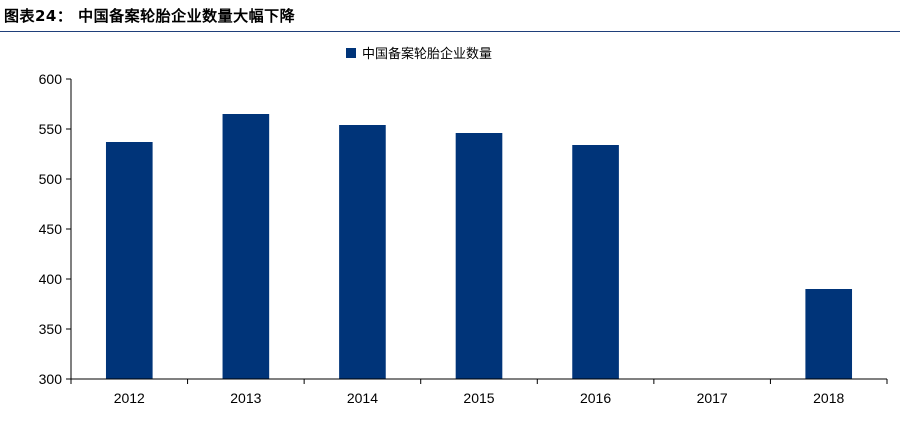  I want to click on legend-label: 中国备案轮胎企业数量, so click(427, 53).